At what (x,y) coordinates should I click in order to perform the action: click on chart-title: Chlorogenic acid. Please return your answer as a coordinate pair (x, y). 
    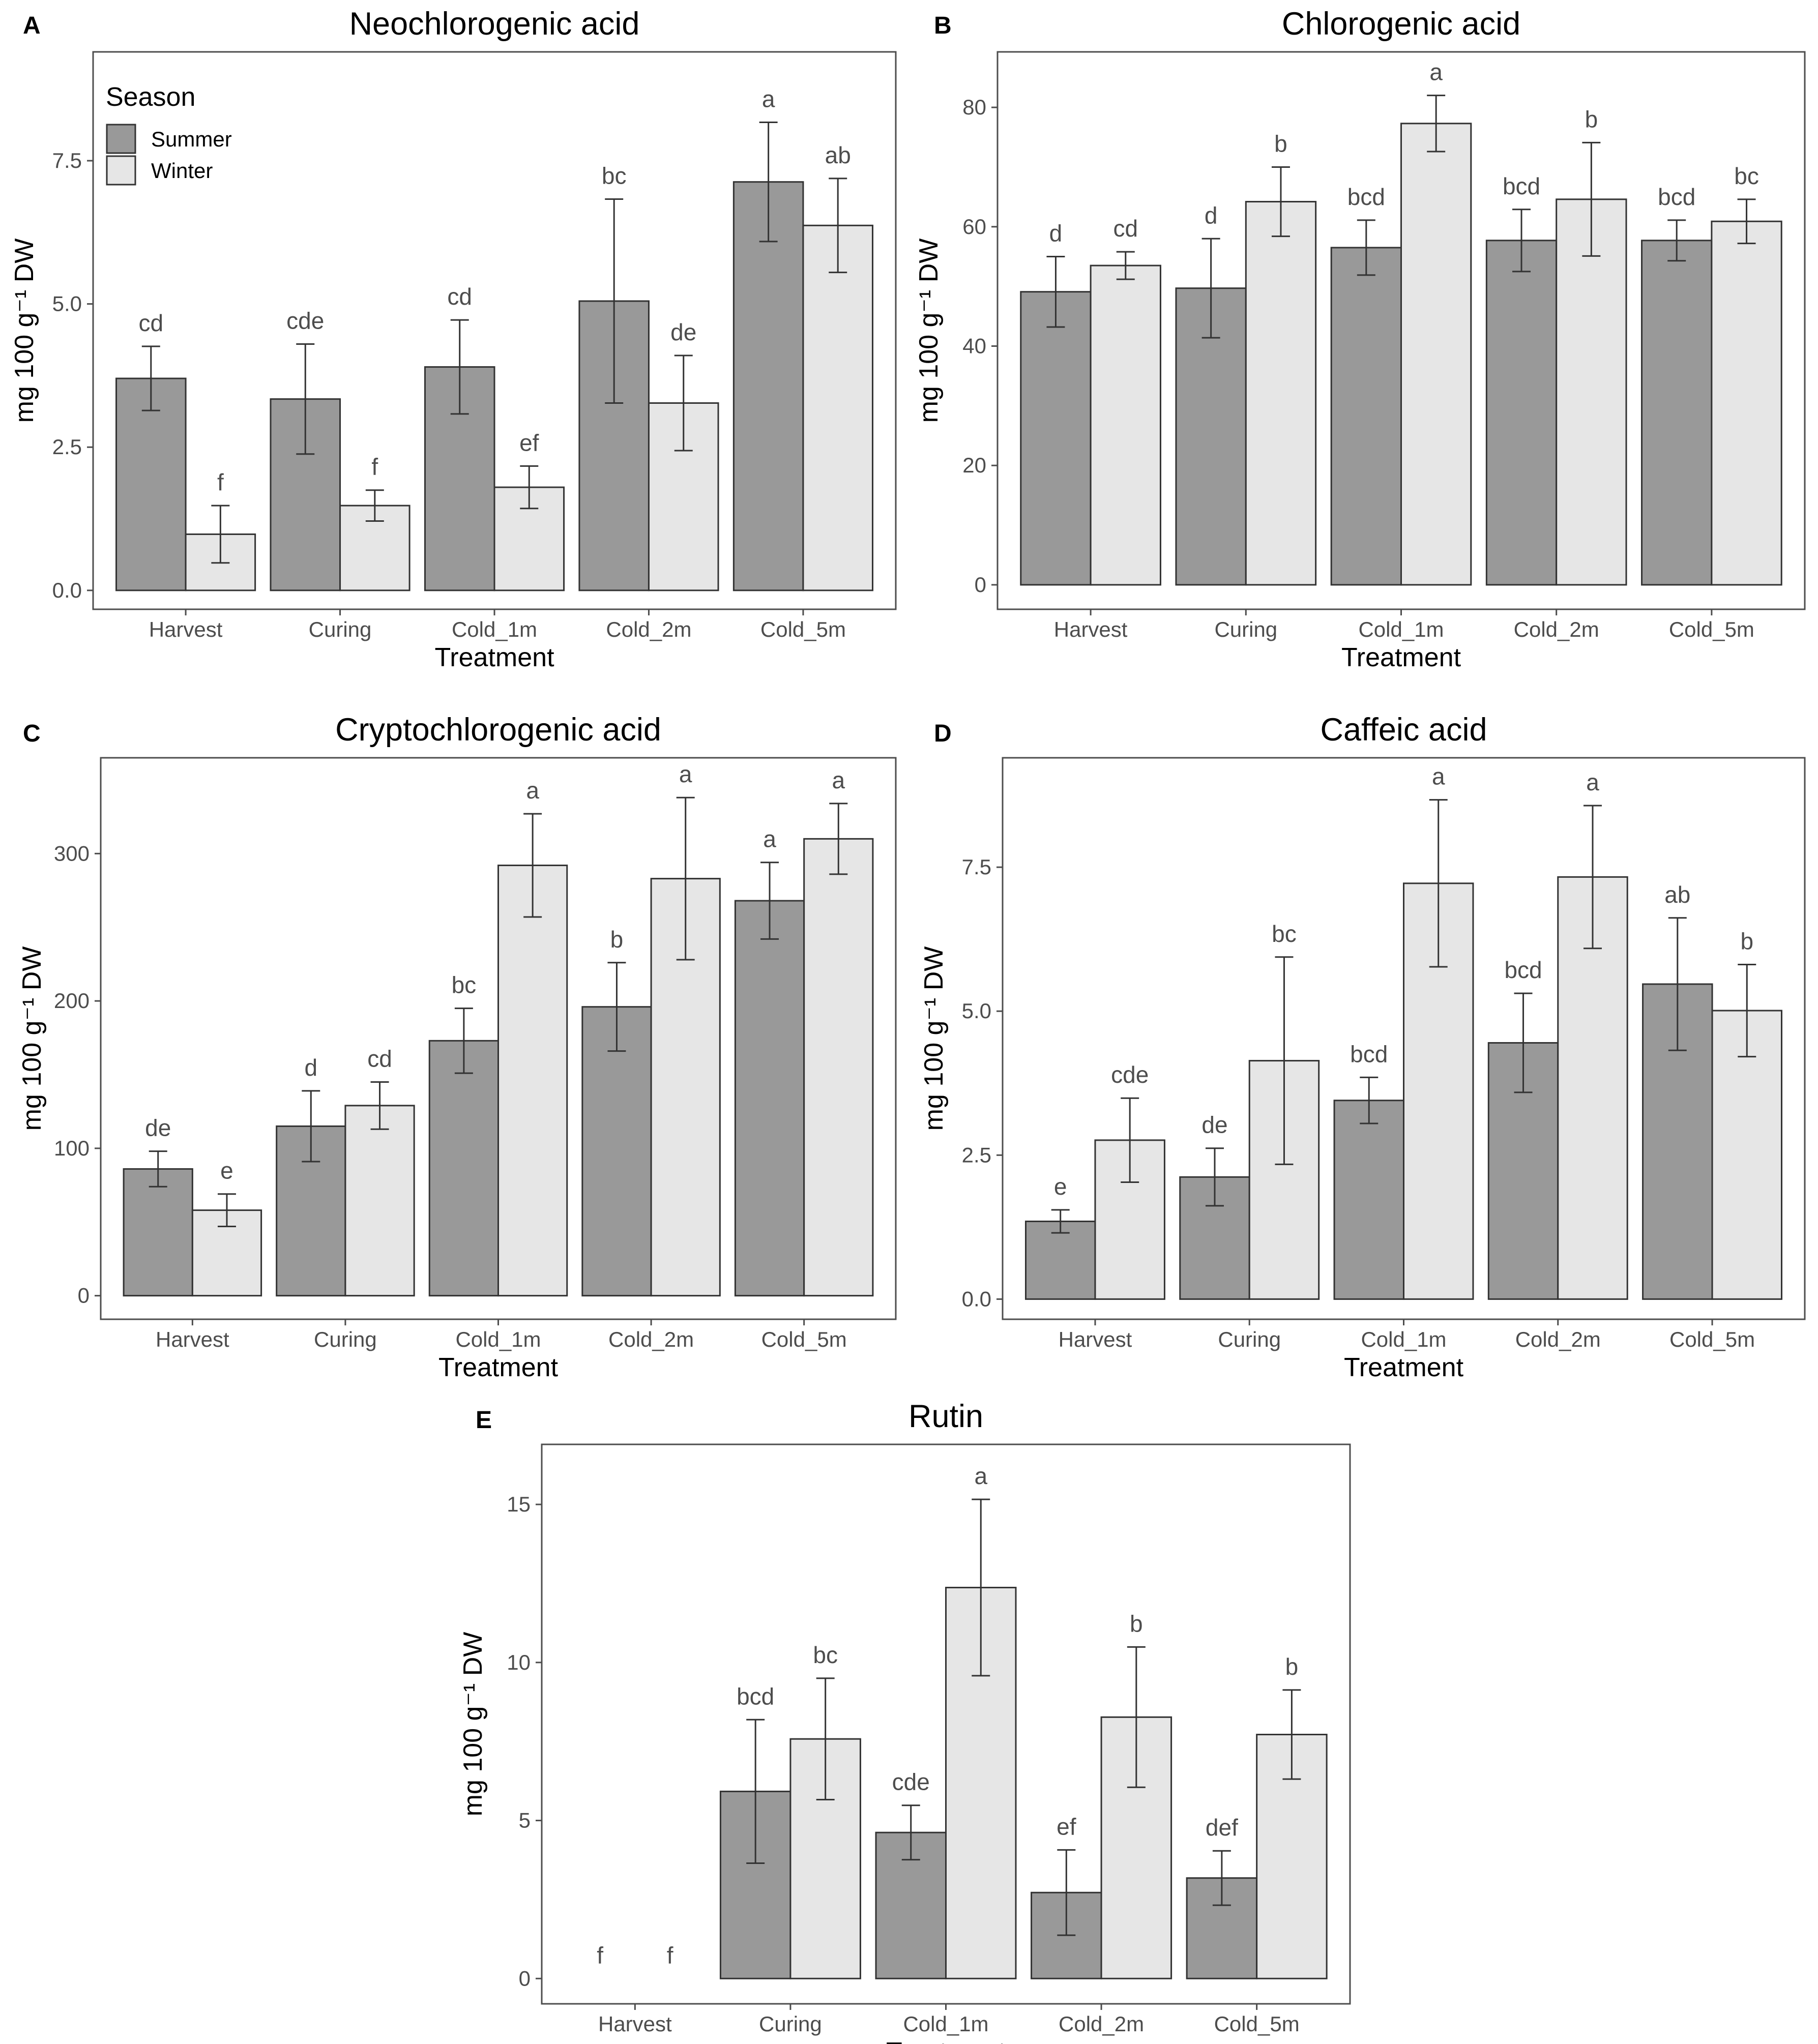
    Looking at the image, I should click on (1401, 24).